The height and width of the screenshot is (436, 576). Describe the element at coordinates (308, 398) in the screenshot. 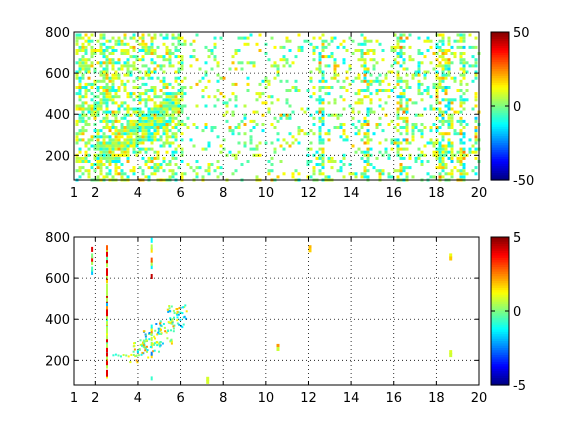

I see `x-tick-label: 12` at that location.